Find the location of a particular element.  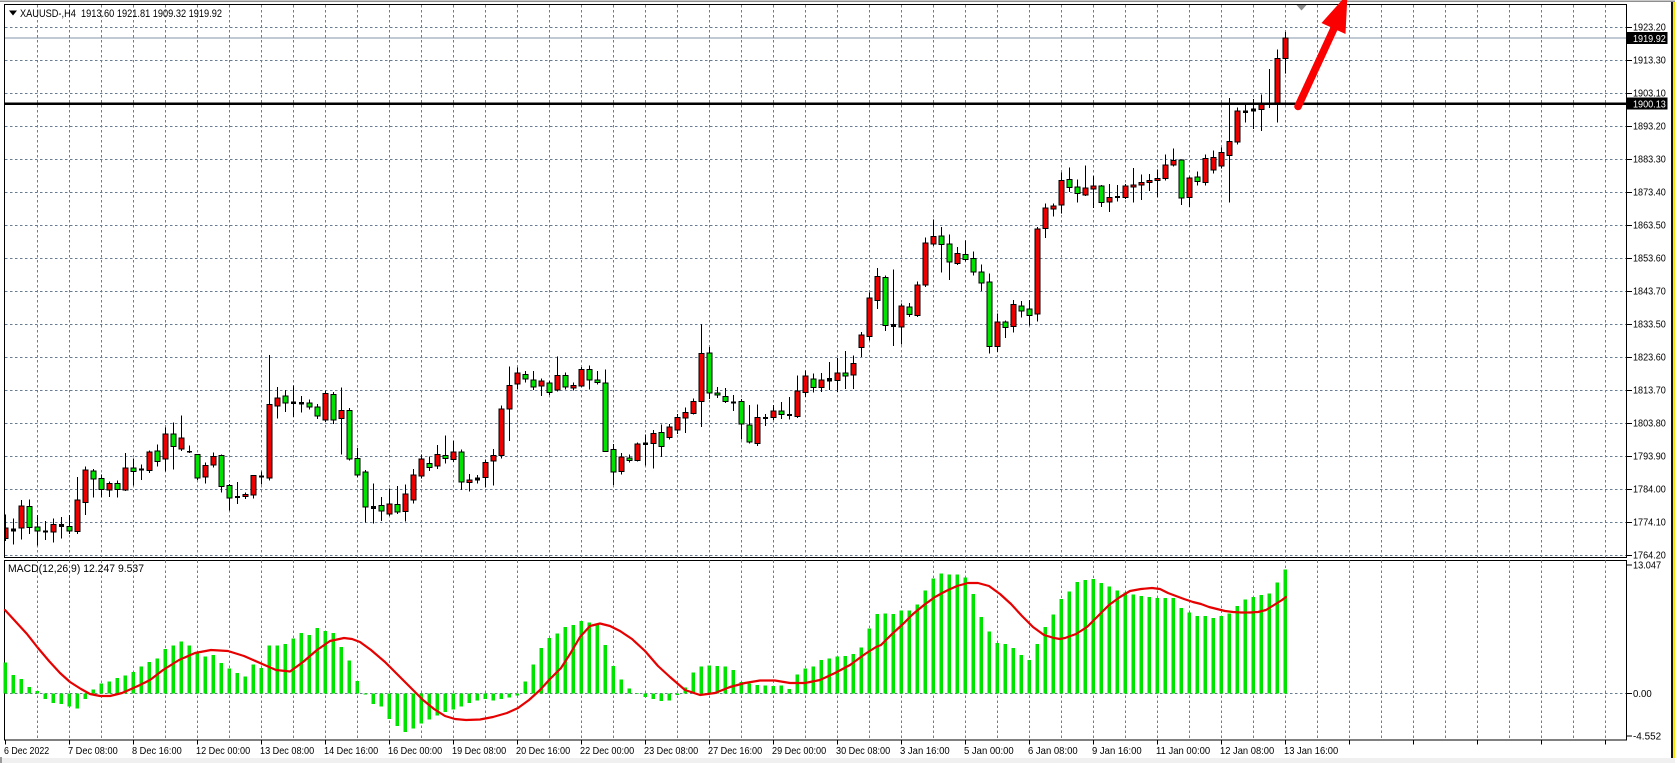

svg-text: 6 Jan 08:00 is located at coordinates (1053, 751).